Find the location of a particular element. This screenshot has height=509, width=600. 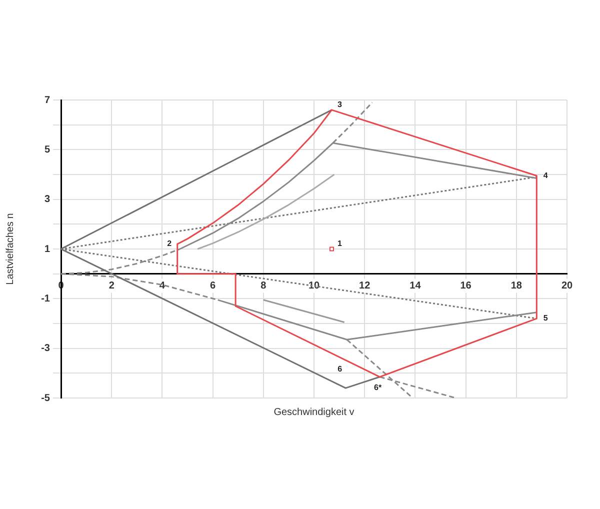

x-tick-label: 20 is located at coordinates (567, 286).